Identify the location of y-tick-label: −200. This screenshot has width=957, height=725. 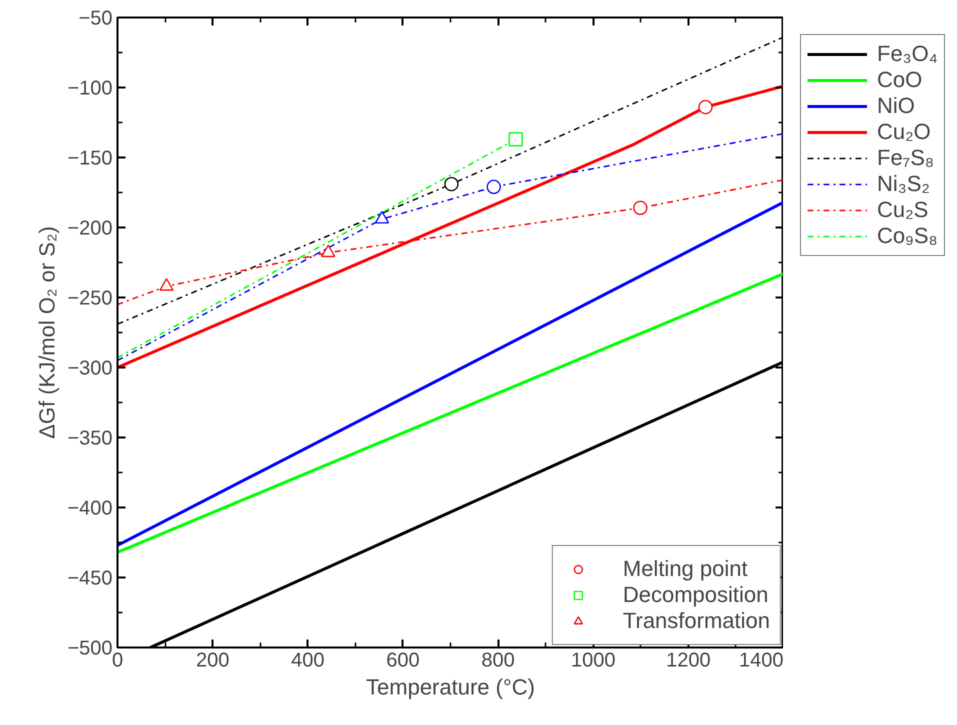
(90, 229).